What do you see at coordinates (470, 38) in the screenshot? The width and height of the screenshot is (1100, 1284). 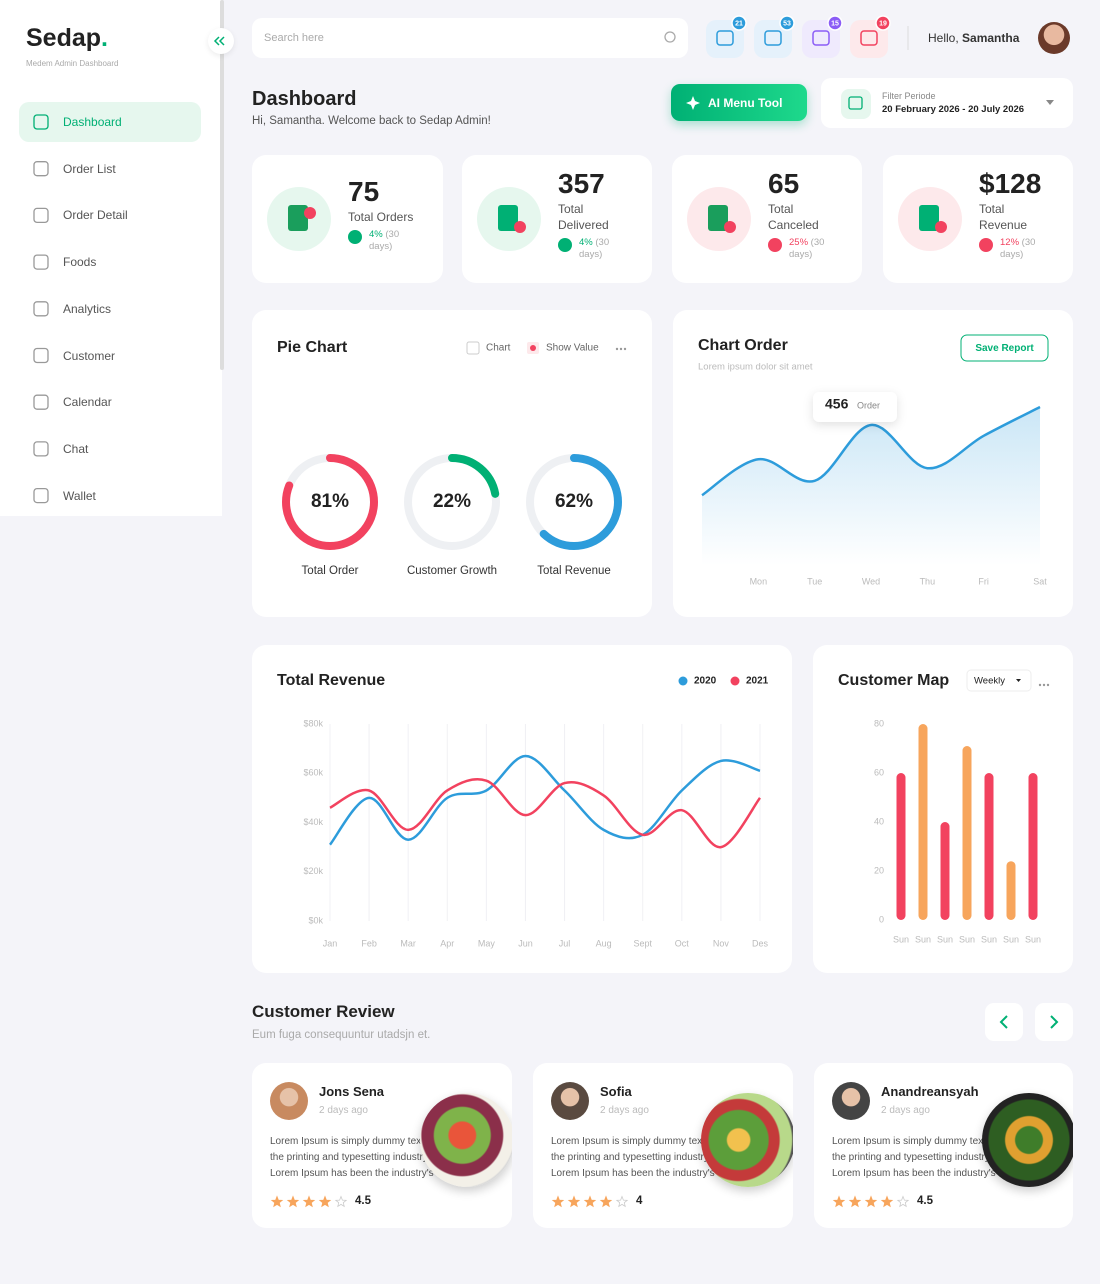 I see `search-box: Search here` at bounding box center [470, 38].